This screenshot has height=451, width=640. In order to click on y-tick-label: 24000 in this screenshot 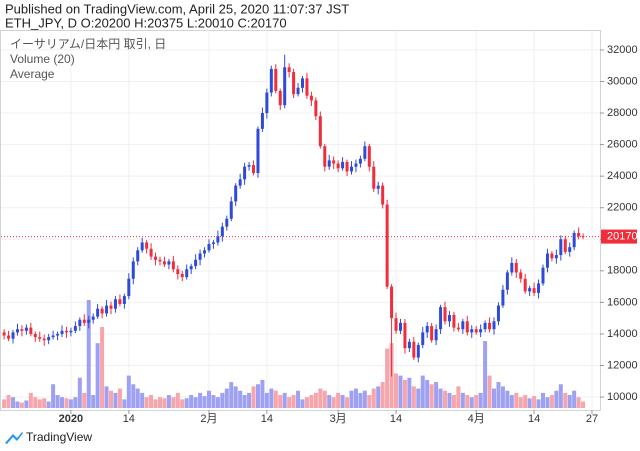, I will do `click(622, 176)`.